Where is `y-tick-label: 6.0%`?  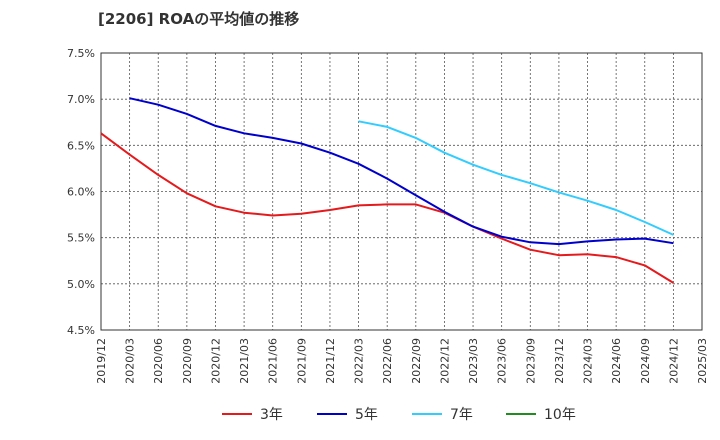 y-tick-label: 6.0% is located at coordinates (81, 192).